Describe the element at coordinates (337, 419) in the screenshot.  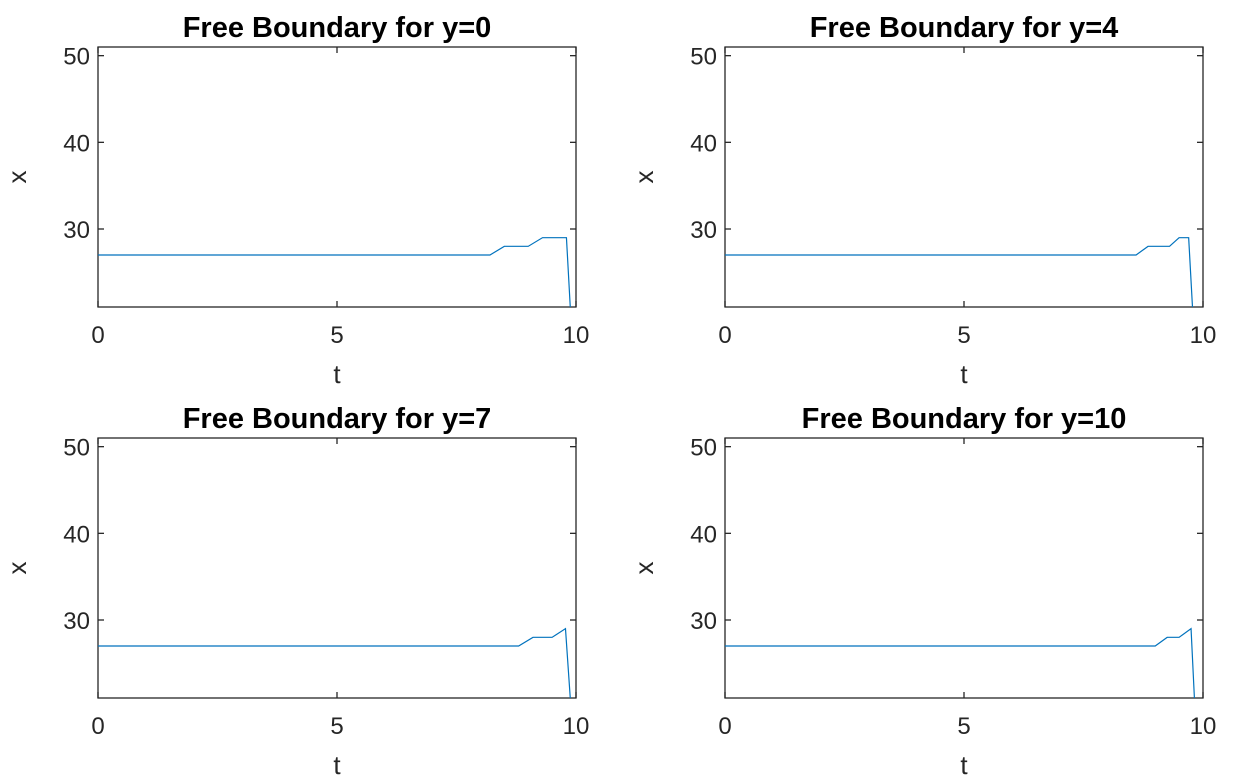
I see `chart-title: Free Boundary for y=7` at that location.